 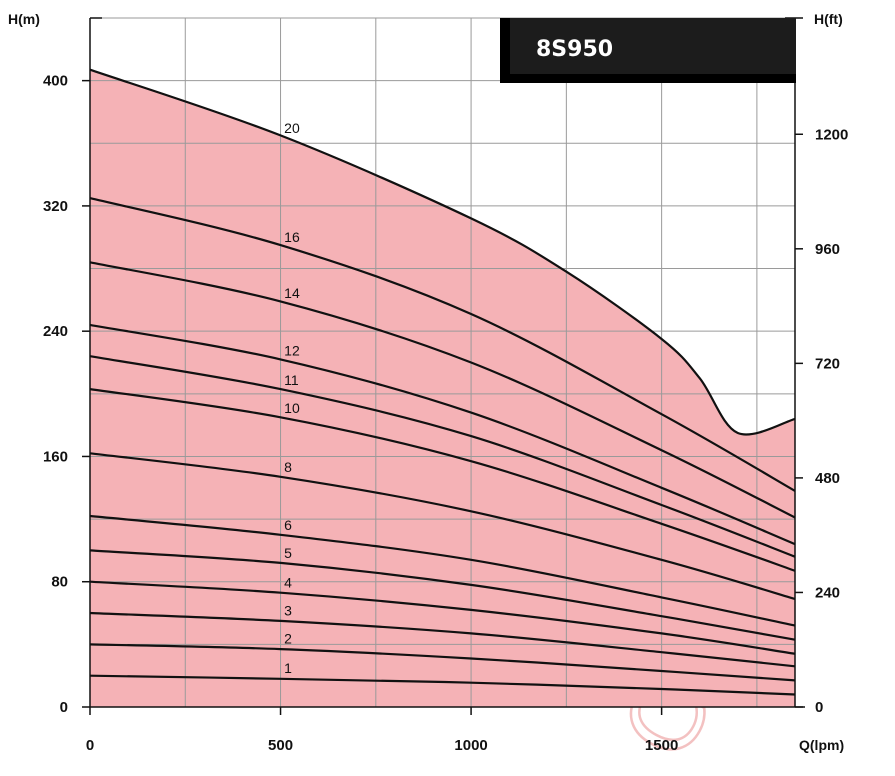 I want to click on curve-label: 20, so click(x=292, y=128).